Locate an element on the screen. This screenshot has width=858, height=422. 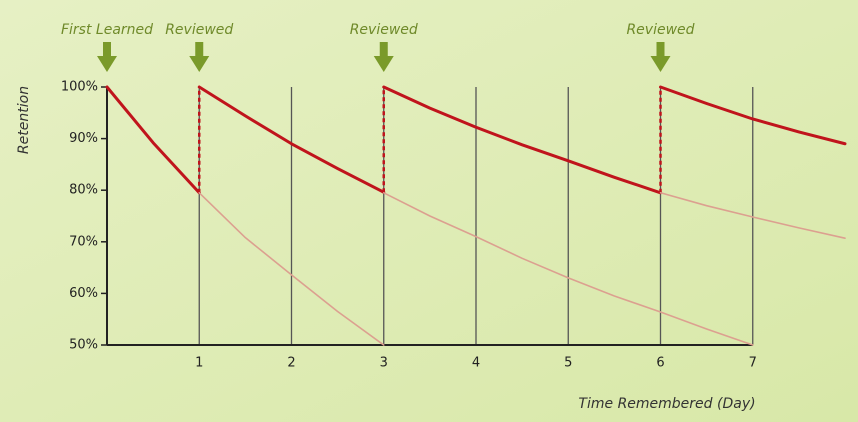
x-tick-label: 7 is located at coordinates (753, 363).